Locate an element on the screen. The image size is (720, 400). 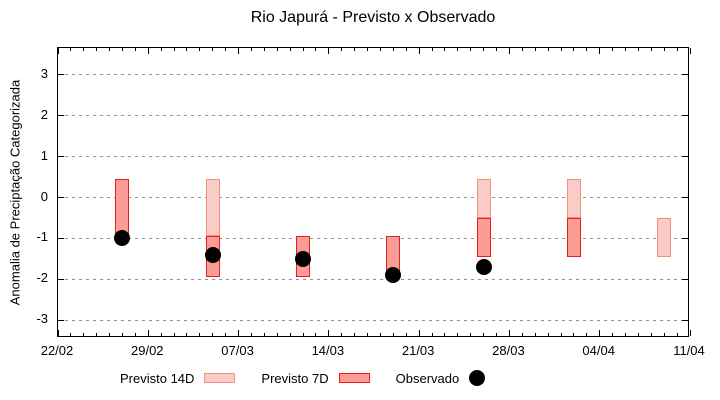
x-tick-label: 28/03 is located at coordinates (508, 350).